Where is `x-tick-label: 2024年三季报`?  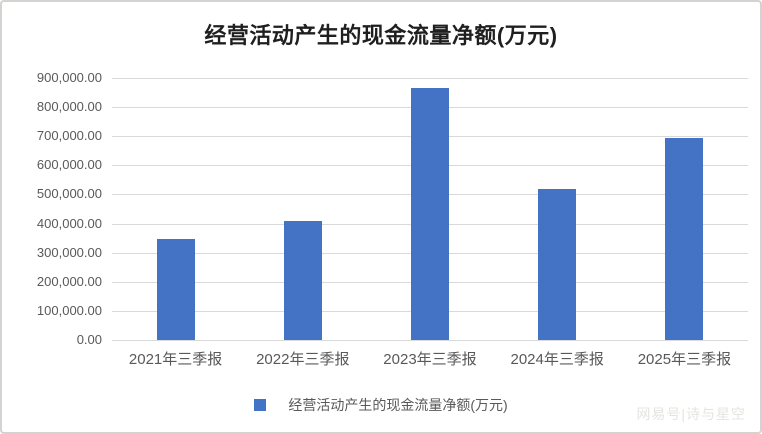 x-tick-label: 2024年三季报 is located at coordinates (557, 359).